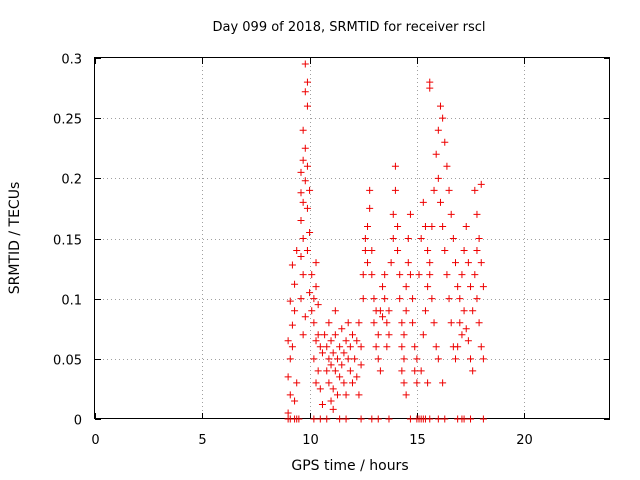  I want to click on x-tick-label: 5, so click(202, 440).